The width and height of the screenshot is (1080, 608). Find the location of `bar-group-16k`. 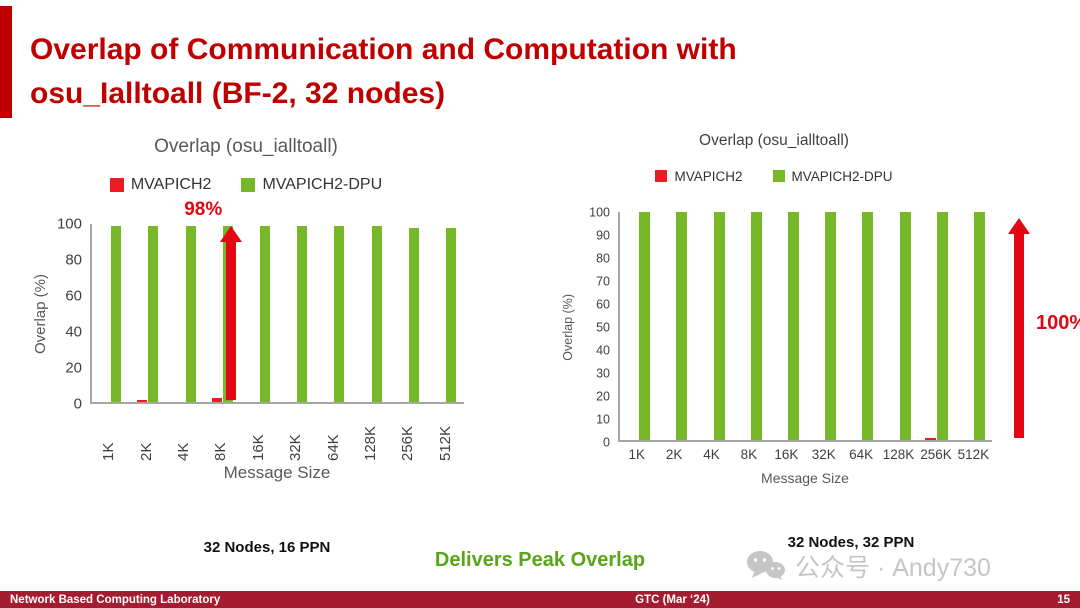

bar-group-16k is located at coordinates (787, 326).